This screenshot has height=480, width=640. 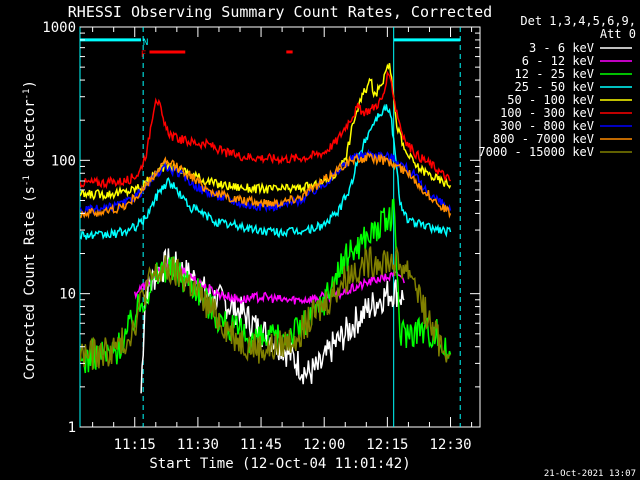 I want to click on legend-entry-label: 800 - 7000 keV, so click(x=543, y=139).